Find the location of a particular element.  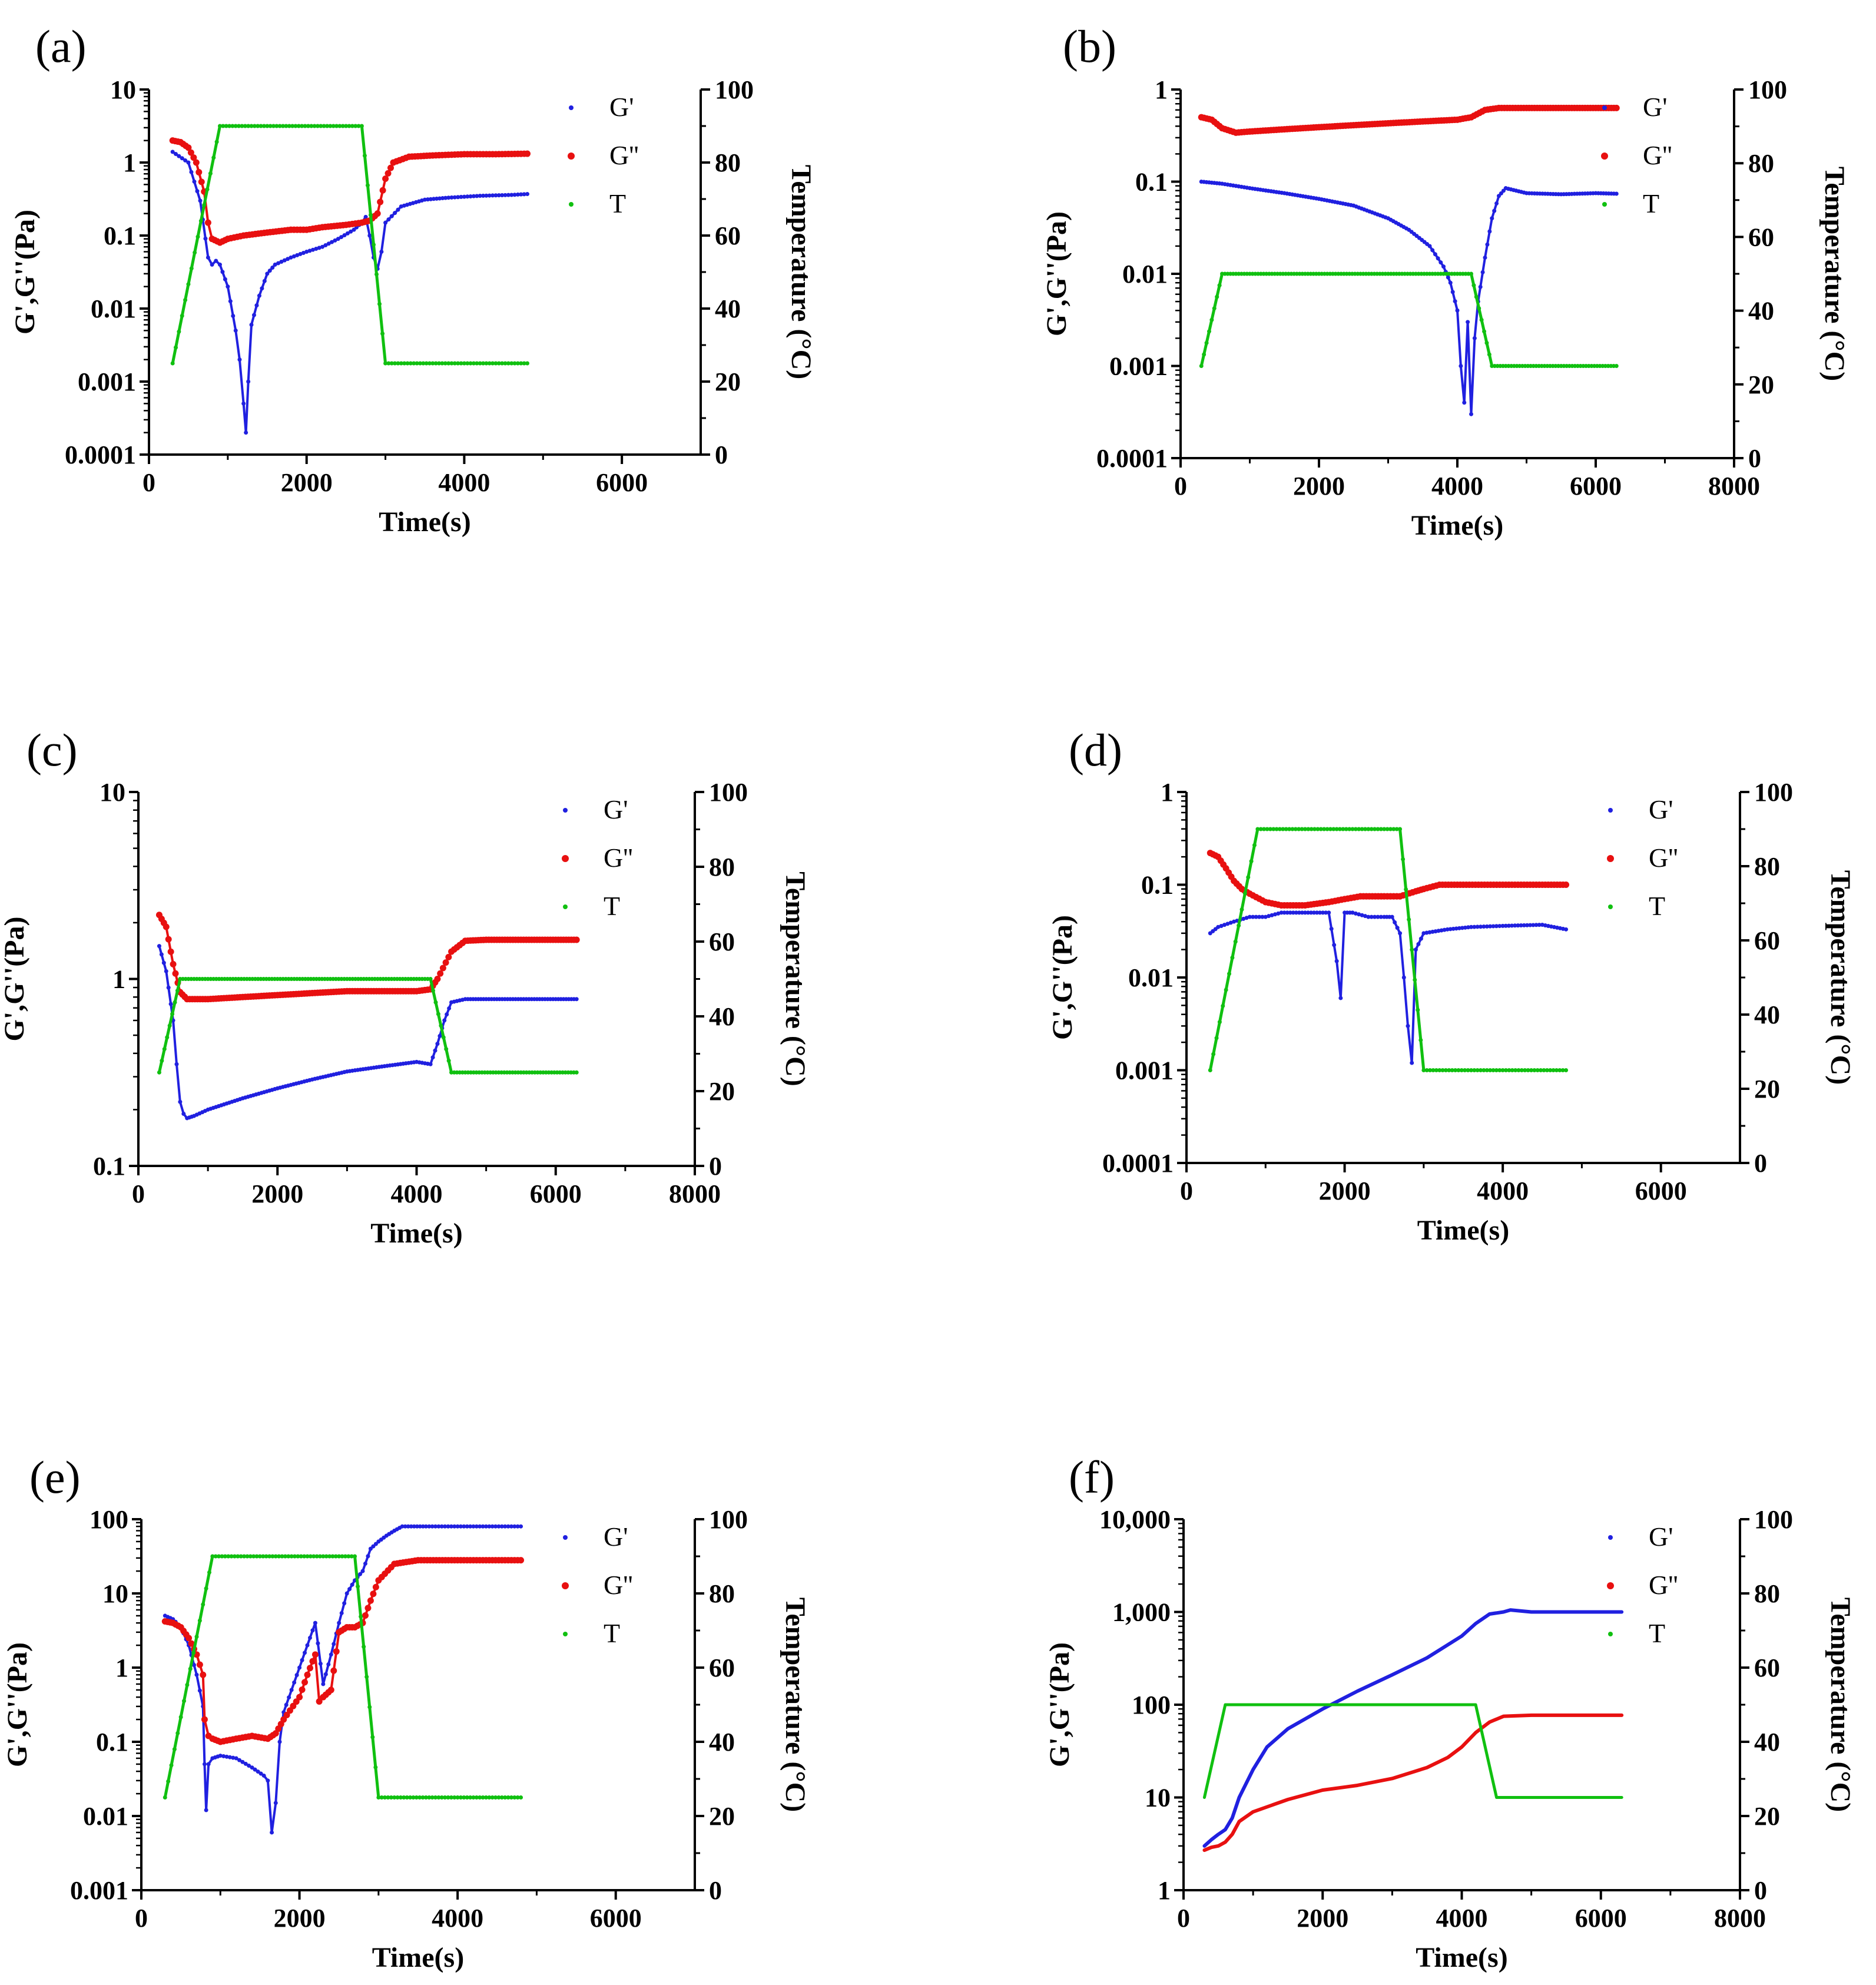

y-tick-label: 100 is located at coordinates (1151, 1705).